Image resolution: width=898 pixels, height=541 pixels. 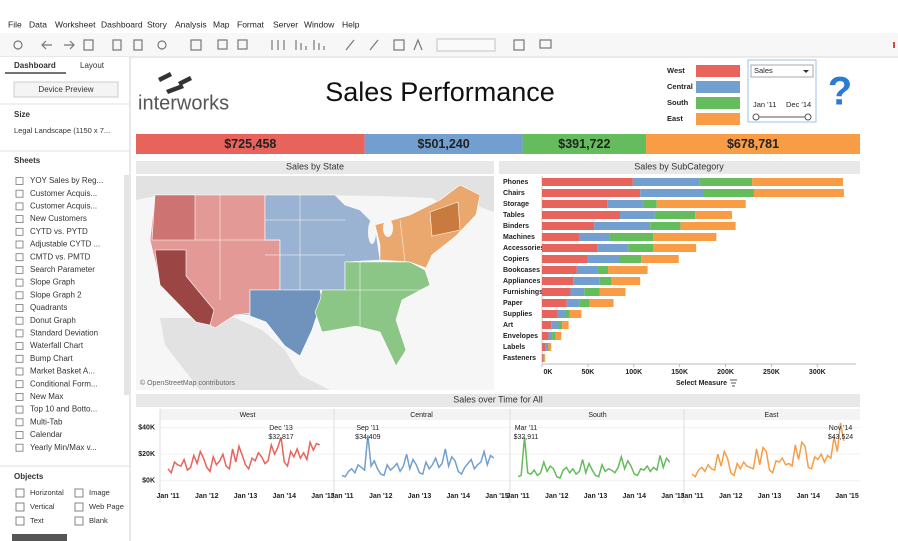 I want to click on menu-item: Analysis, so click(x=191, y=24).